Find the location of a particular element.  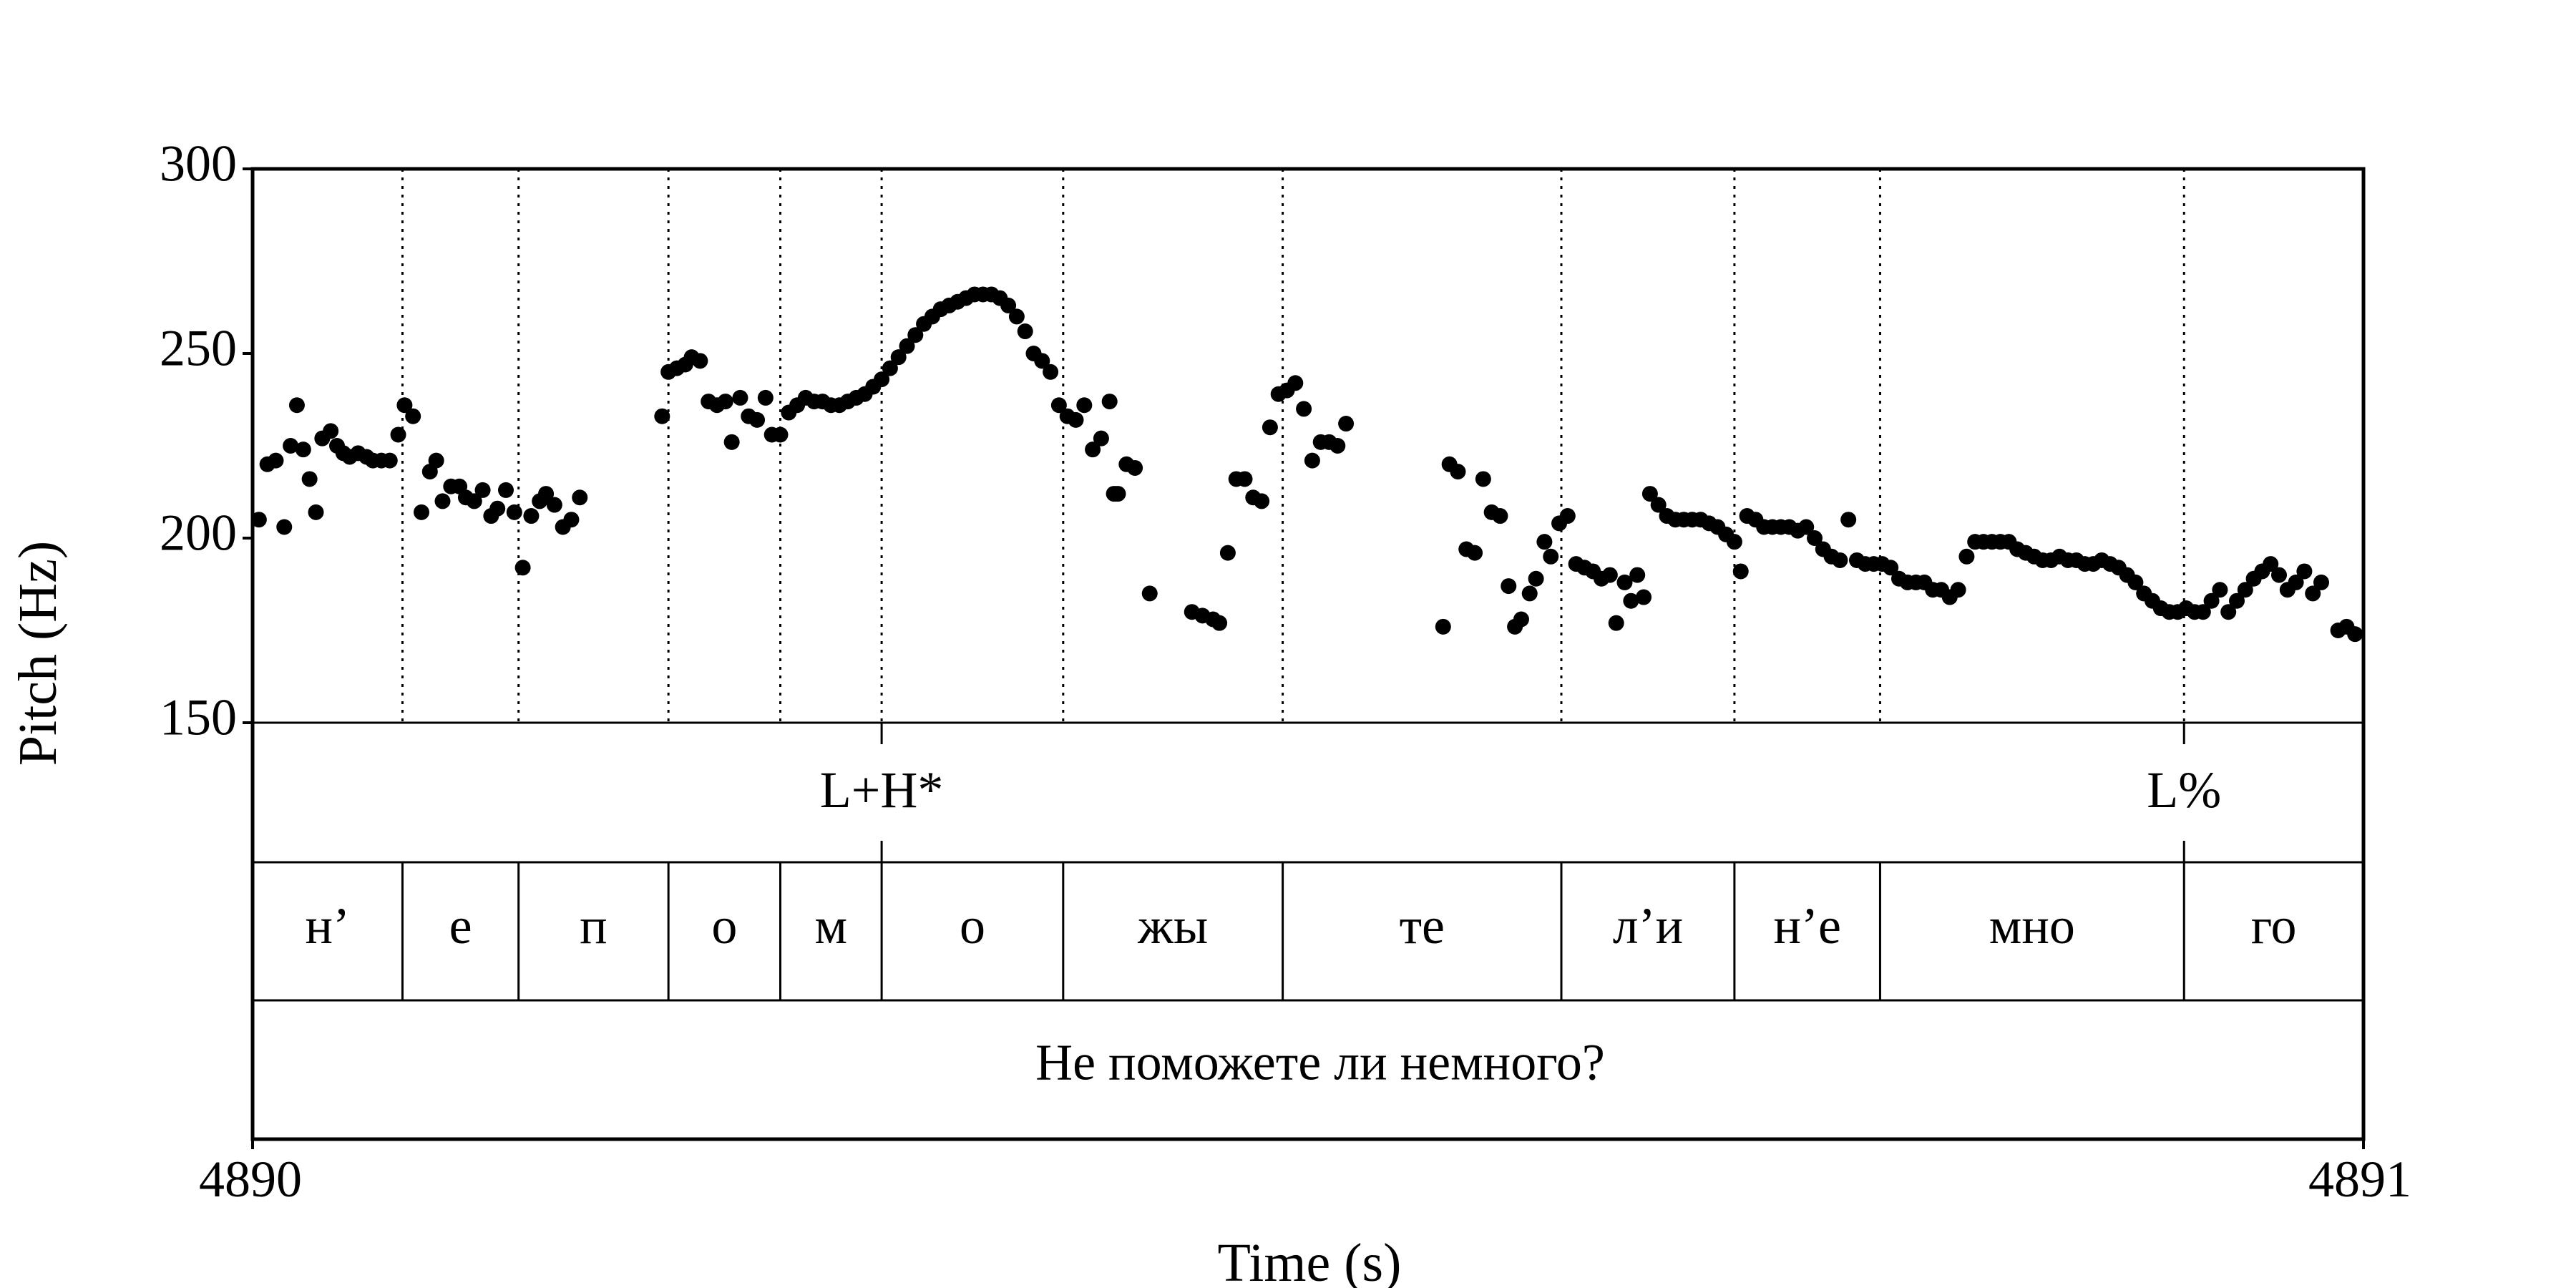

segment-label: л’и is located at coordinates (1648, 926).